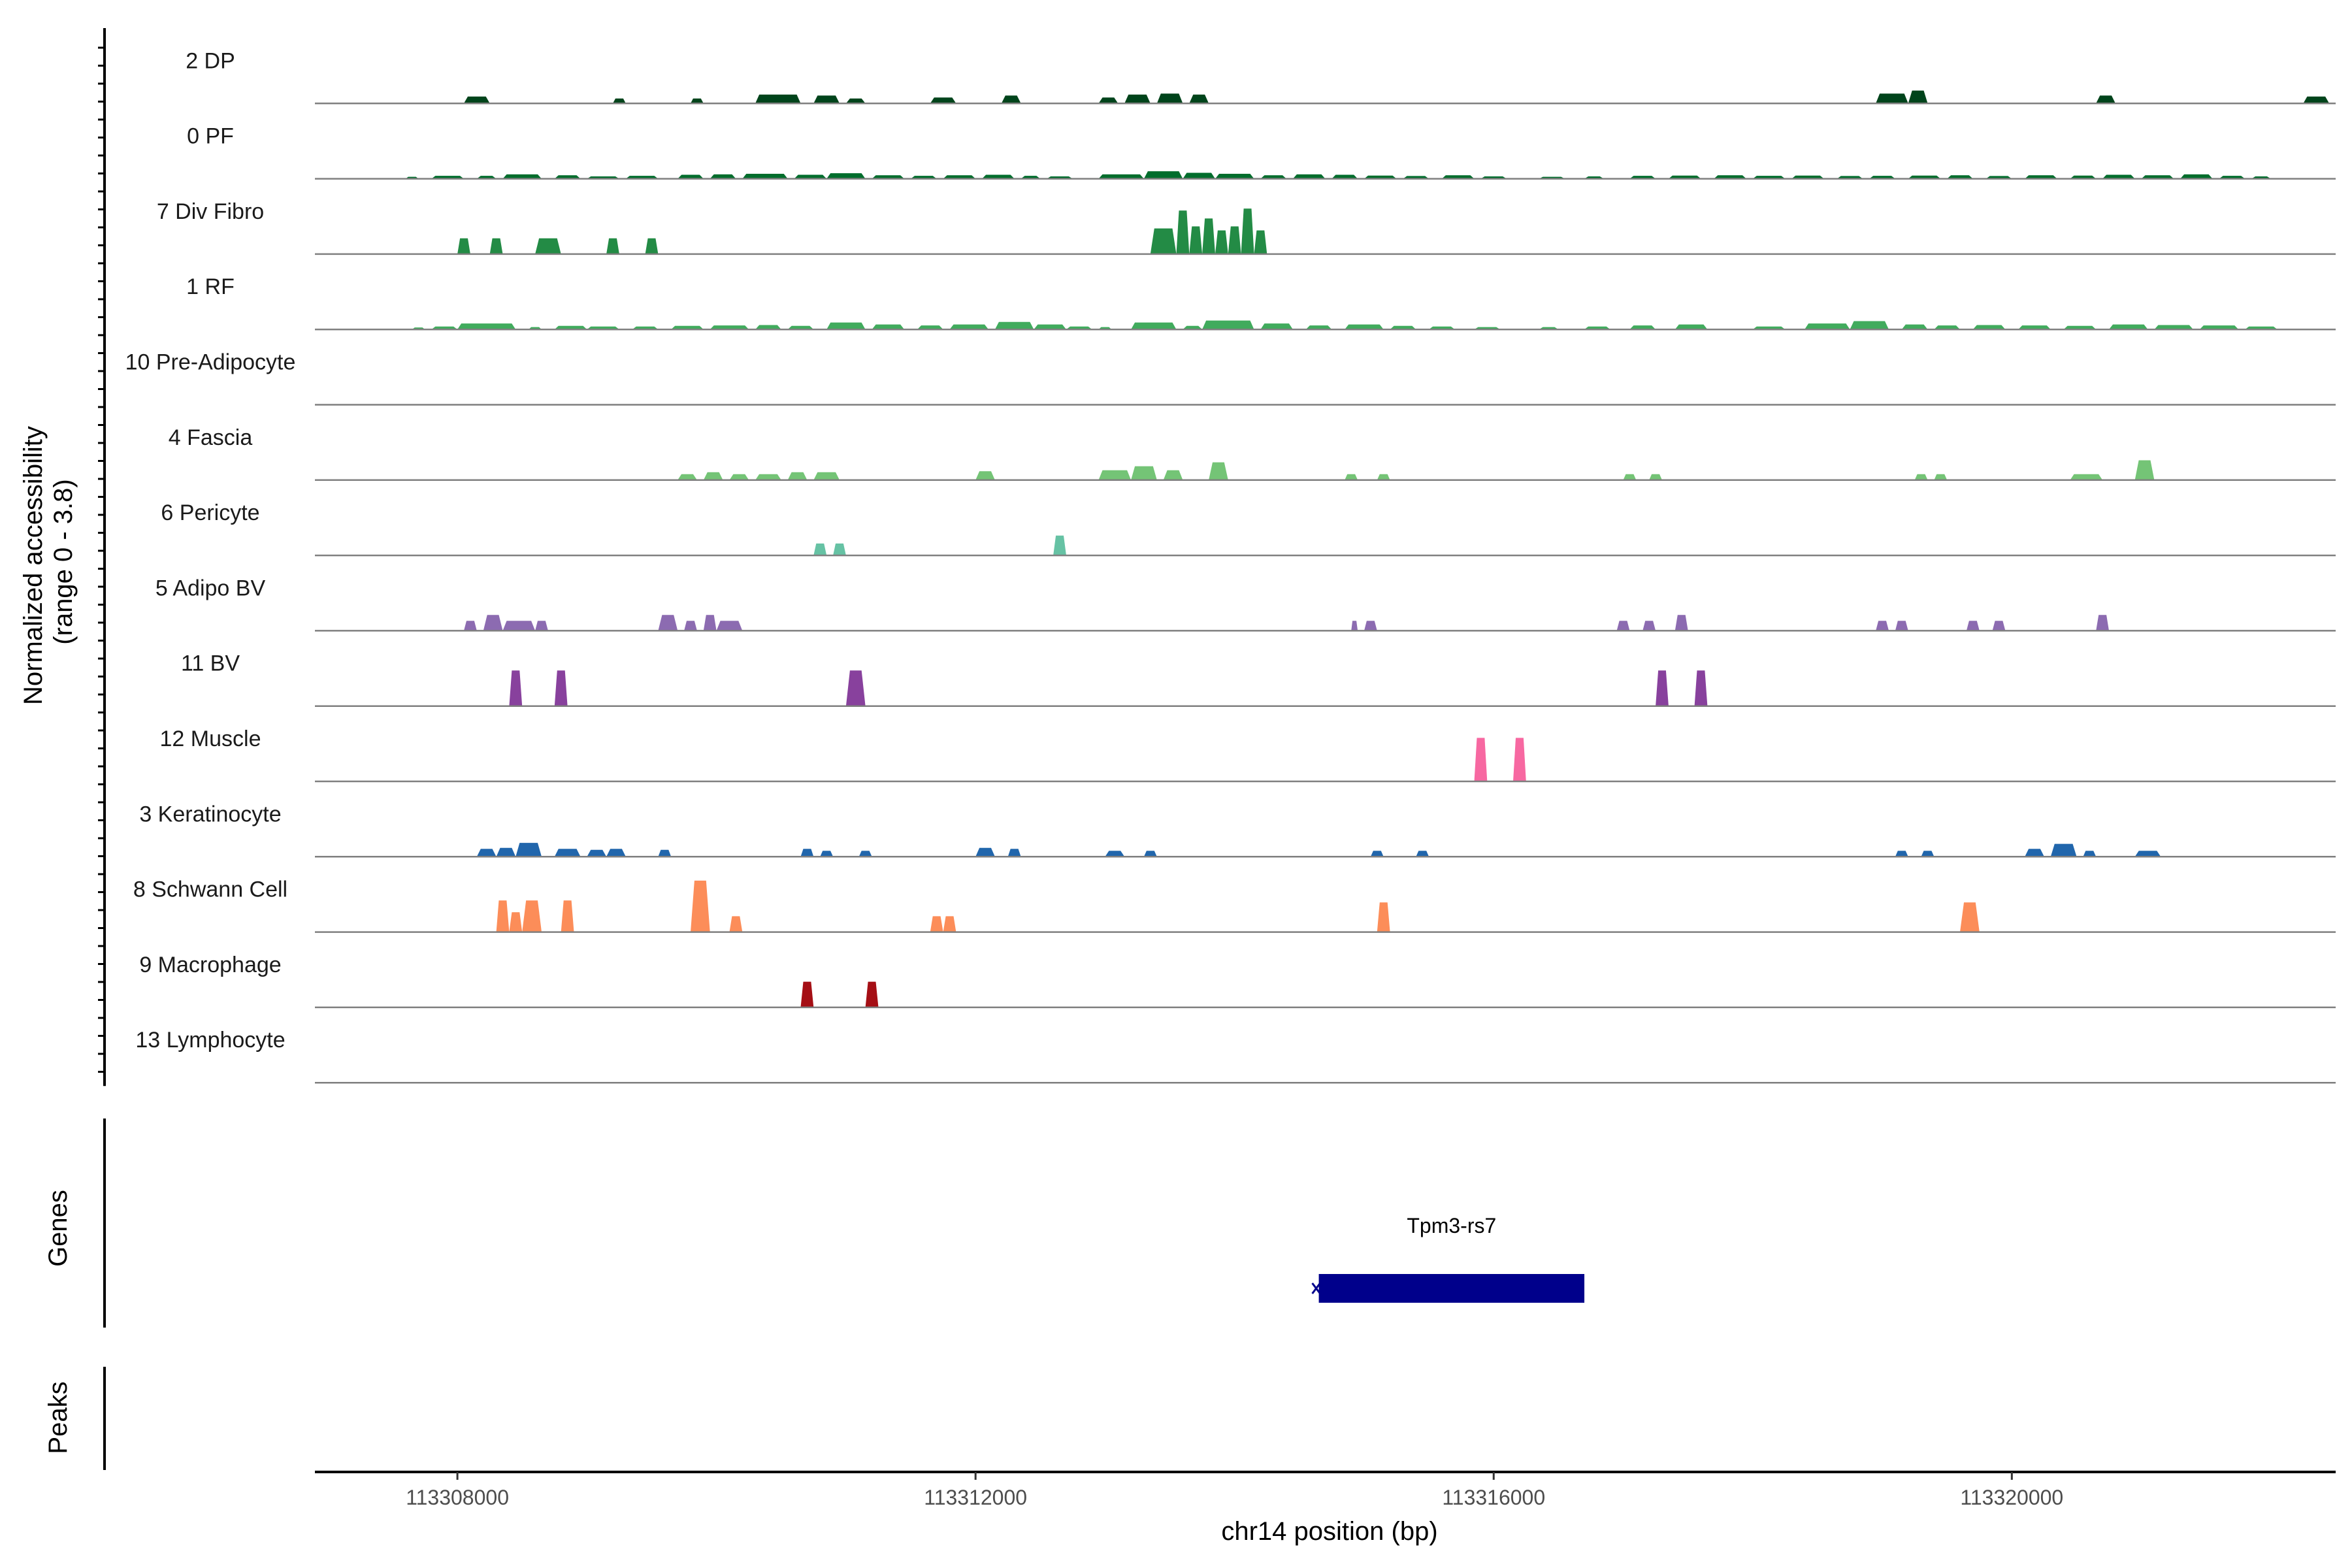  I want to click on x-tick-label: 113308000, so click(457, 1497).